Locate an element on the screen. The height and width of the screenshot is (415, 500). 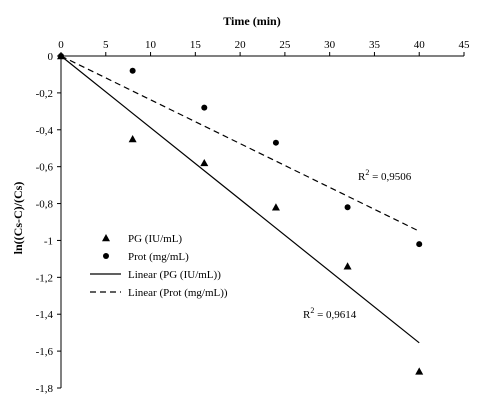
x-tick-label: 20 is located at coordinates (241, 45).